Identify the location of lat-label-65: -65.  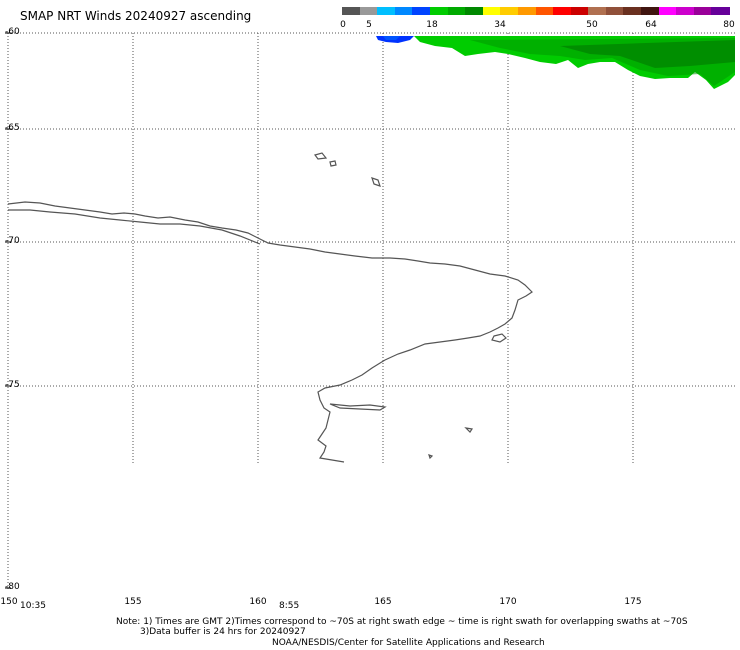
(12, 128).